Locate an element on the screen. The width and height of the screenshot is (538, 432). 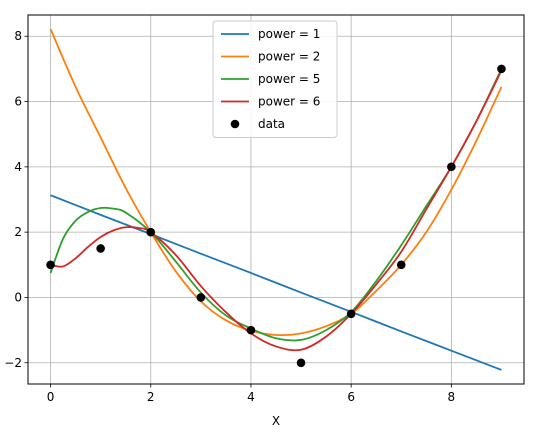
legend-box is located at coordinates (275, 79).